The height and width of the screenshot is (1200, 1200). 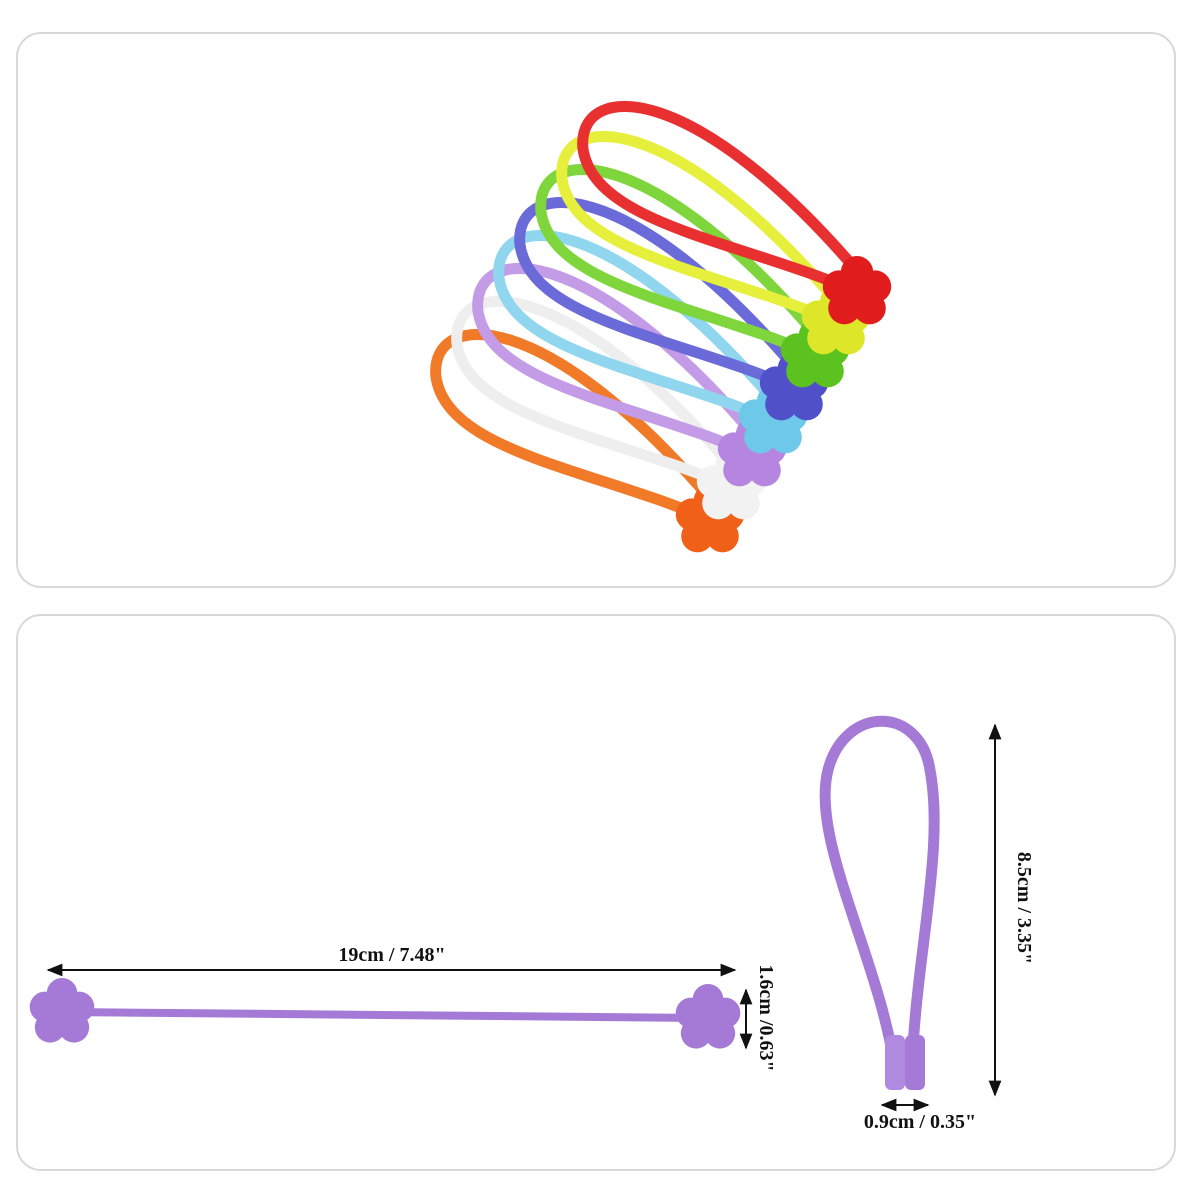 I want to click on length-label: 19cm / 7.48", so click(x=391, y=955).